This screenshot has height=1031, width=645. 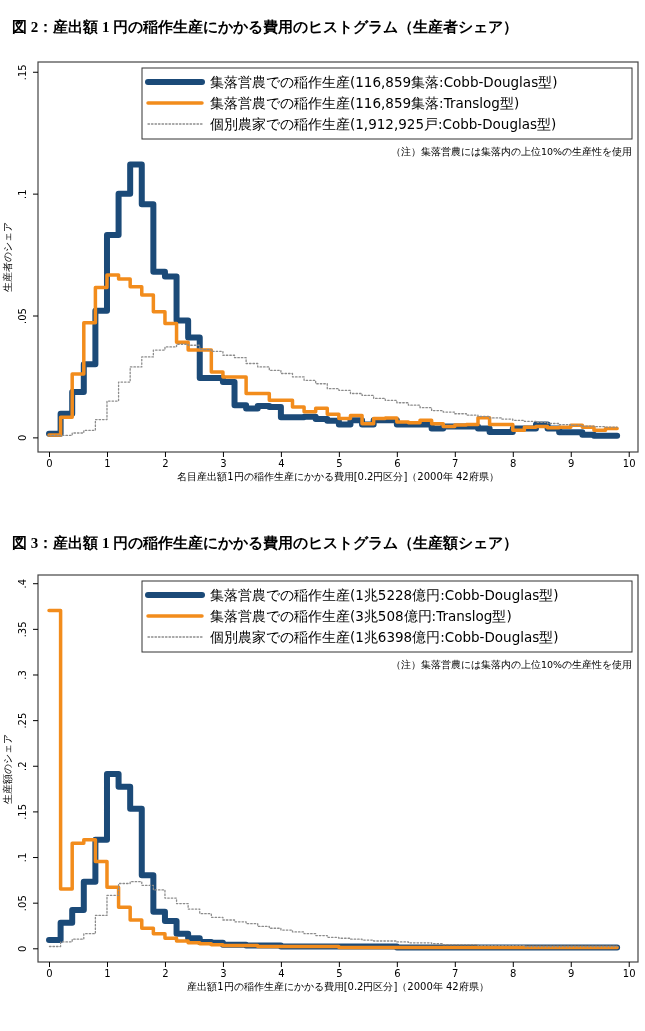 I want to click on y-tick-label: .3, so click(x=22, y=675).